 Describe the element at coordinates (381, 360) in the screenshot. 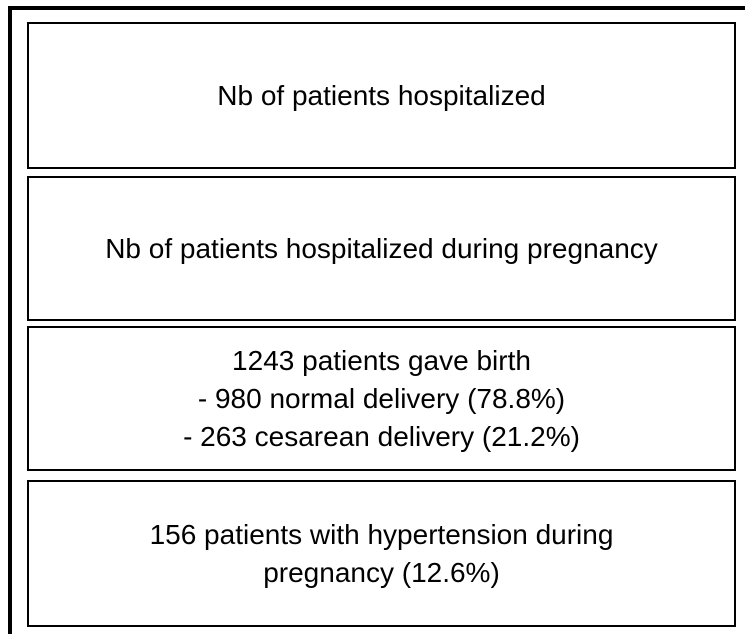

I see `box-text: 1243 patients gave birth` at that location.